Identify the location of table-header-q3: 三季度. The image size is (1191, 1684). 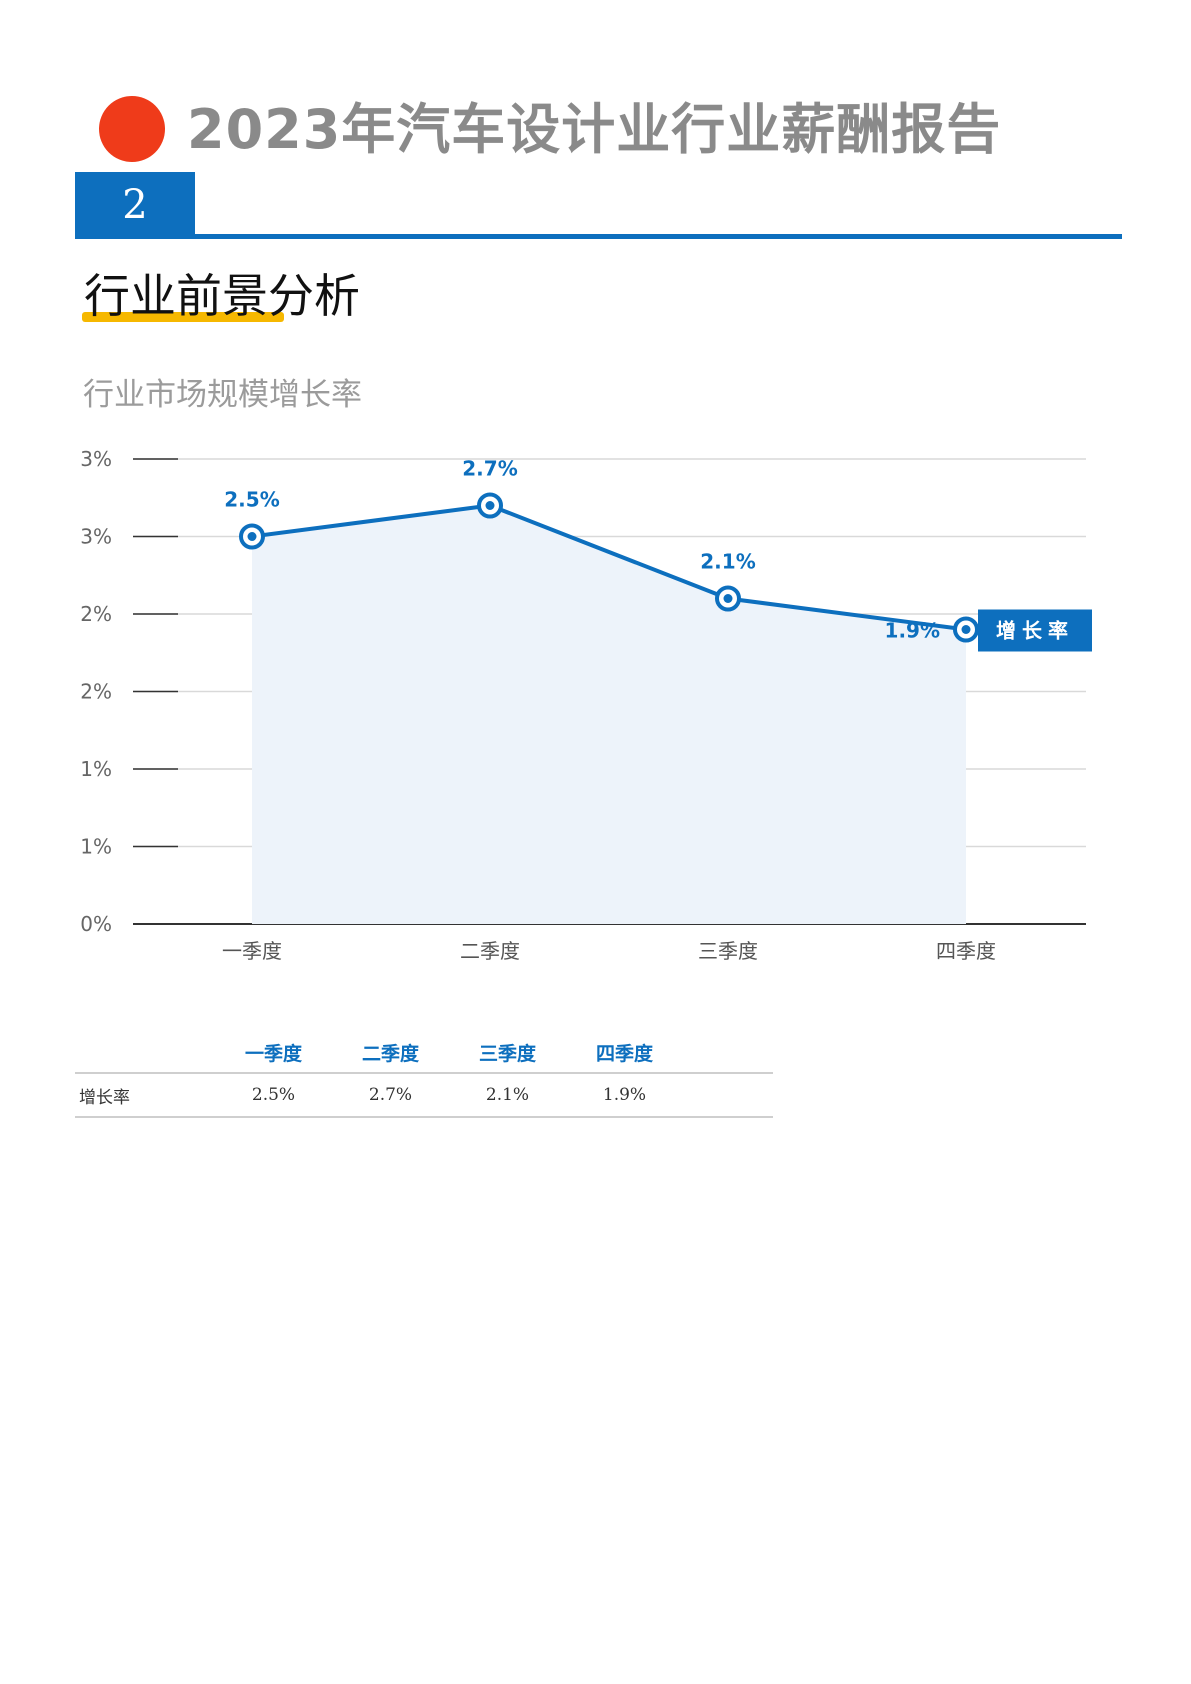
(507, 1053).